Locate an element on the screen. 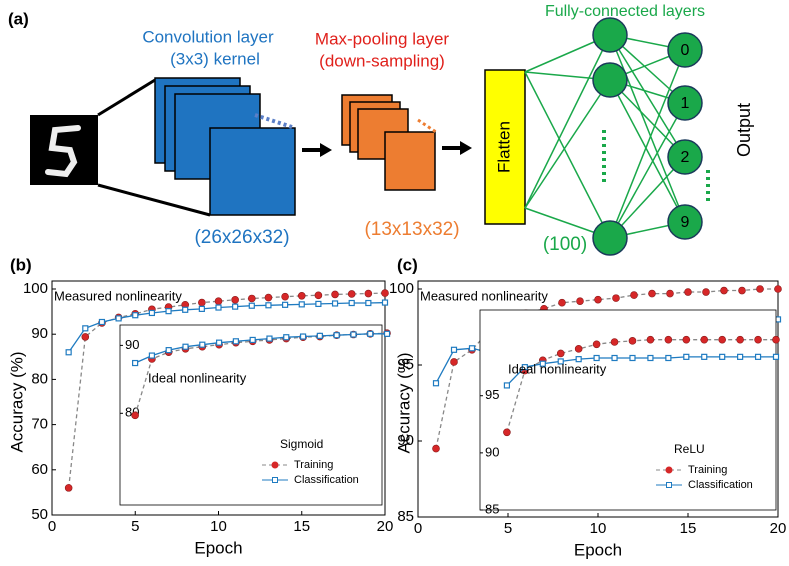 This screenshot has height=566, width=789. annotation: Ideal nonlinearity is located at coordinates (197, 377).